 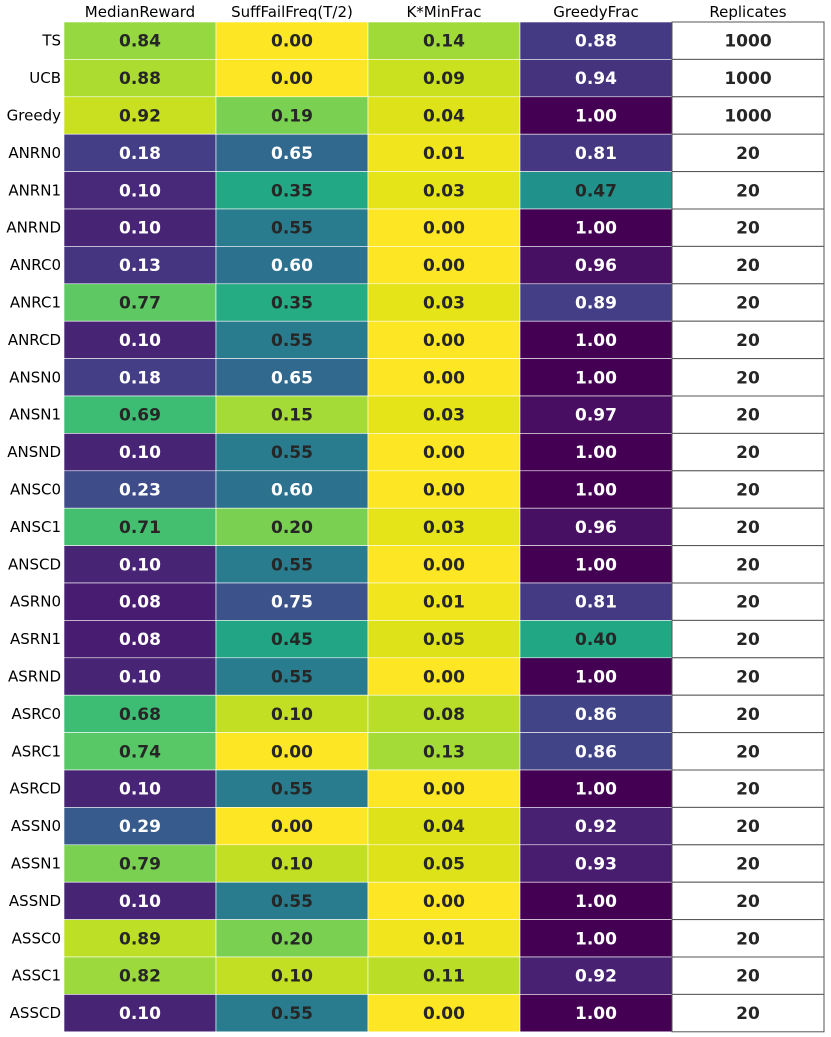 What do you see at coordinates (140, 977) in the screenshot?
I see `cell-value-label: 0.82` at bounding box center [140, 977].